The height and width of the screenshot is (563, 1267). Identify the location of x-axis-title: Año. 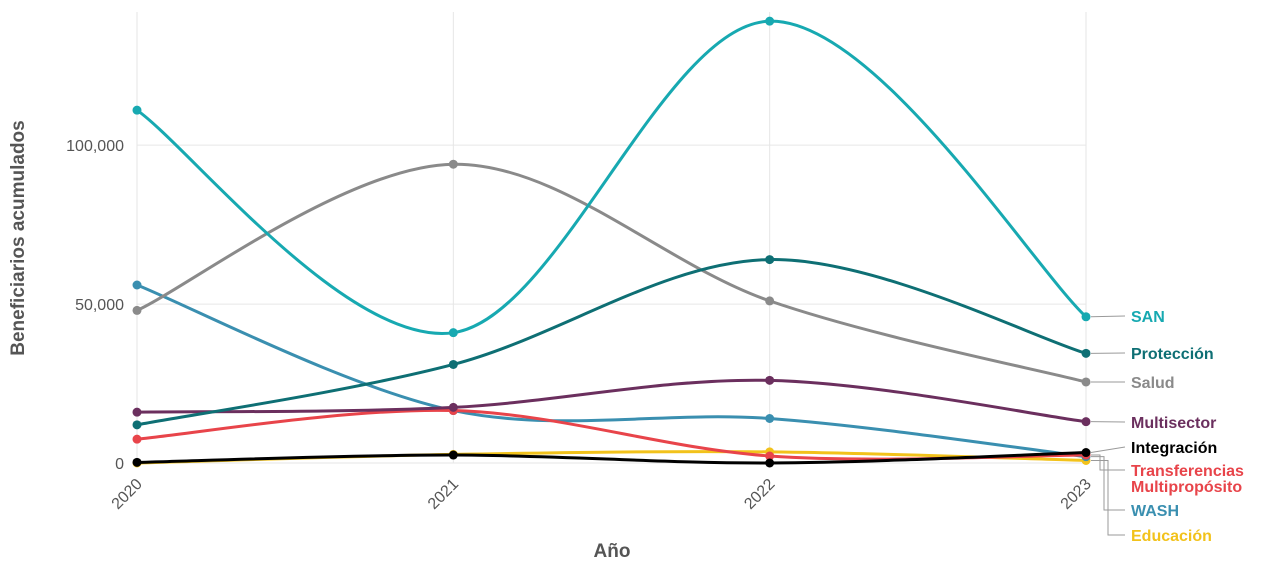
(612, 551).